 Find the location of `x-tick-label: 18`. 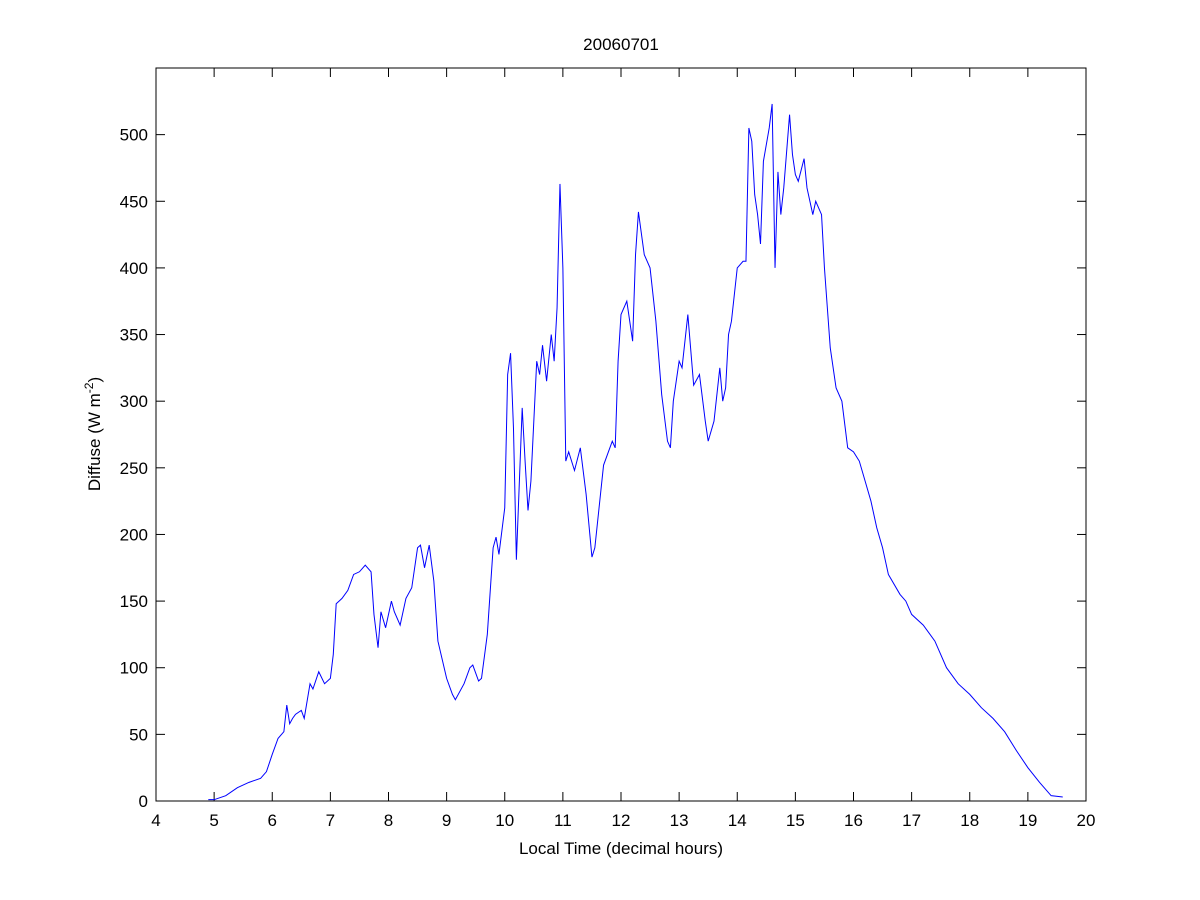

x-tick-label: 18 is located at coordinates (969, 820).